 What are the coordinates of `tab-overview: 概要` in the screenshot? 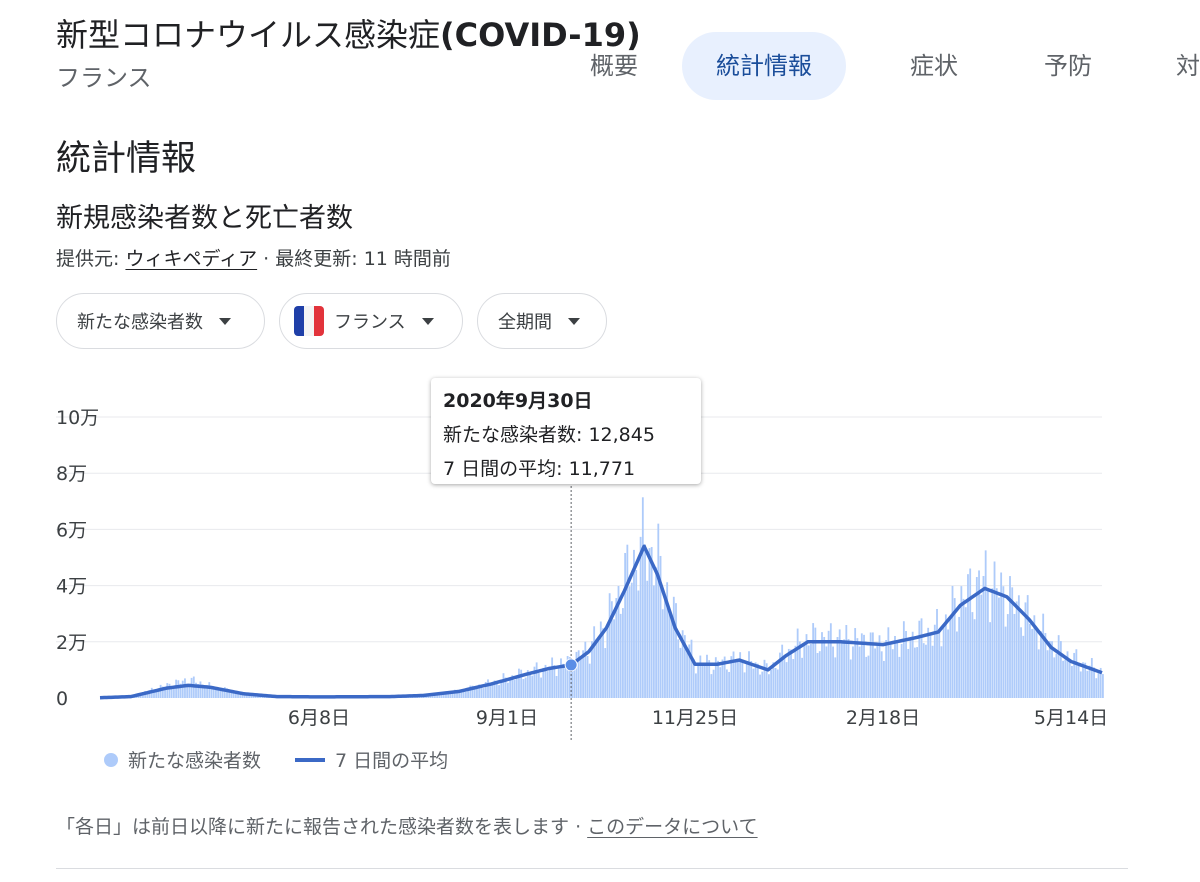 It's located at (614, 66).